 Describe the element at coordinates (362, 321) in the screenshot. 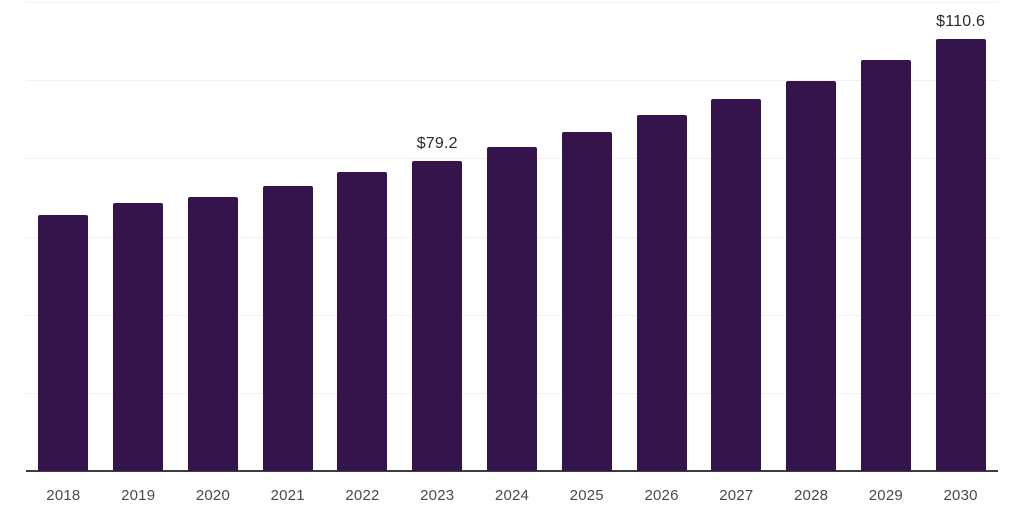

I see `bar-2022` at that location.